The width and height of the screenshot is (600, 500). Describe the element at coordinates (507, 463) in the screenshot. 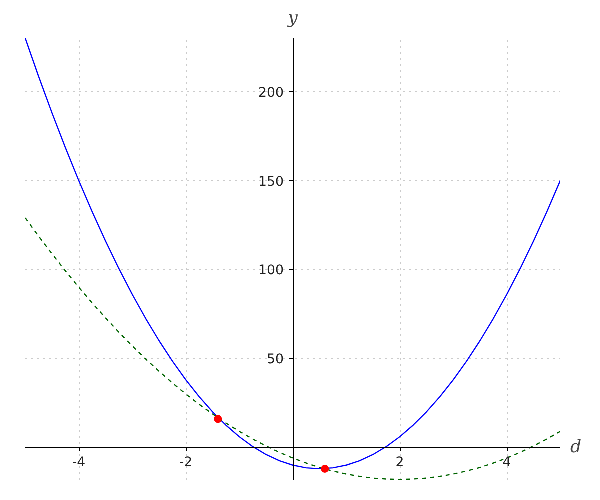

I see `x-tick-label: 4` at that location.